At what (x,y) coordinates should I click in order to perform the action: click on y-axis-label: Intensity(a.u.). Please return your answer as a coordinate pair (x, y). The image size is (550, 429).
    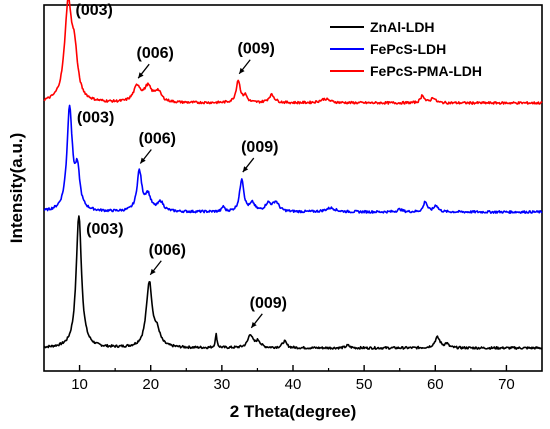
    Looking at the image, I should click on (16, 188).